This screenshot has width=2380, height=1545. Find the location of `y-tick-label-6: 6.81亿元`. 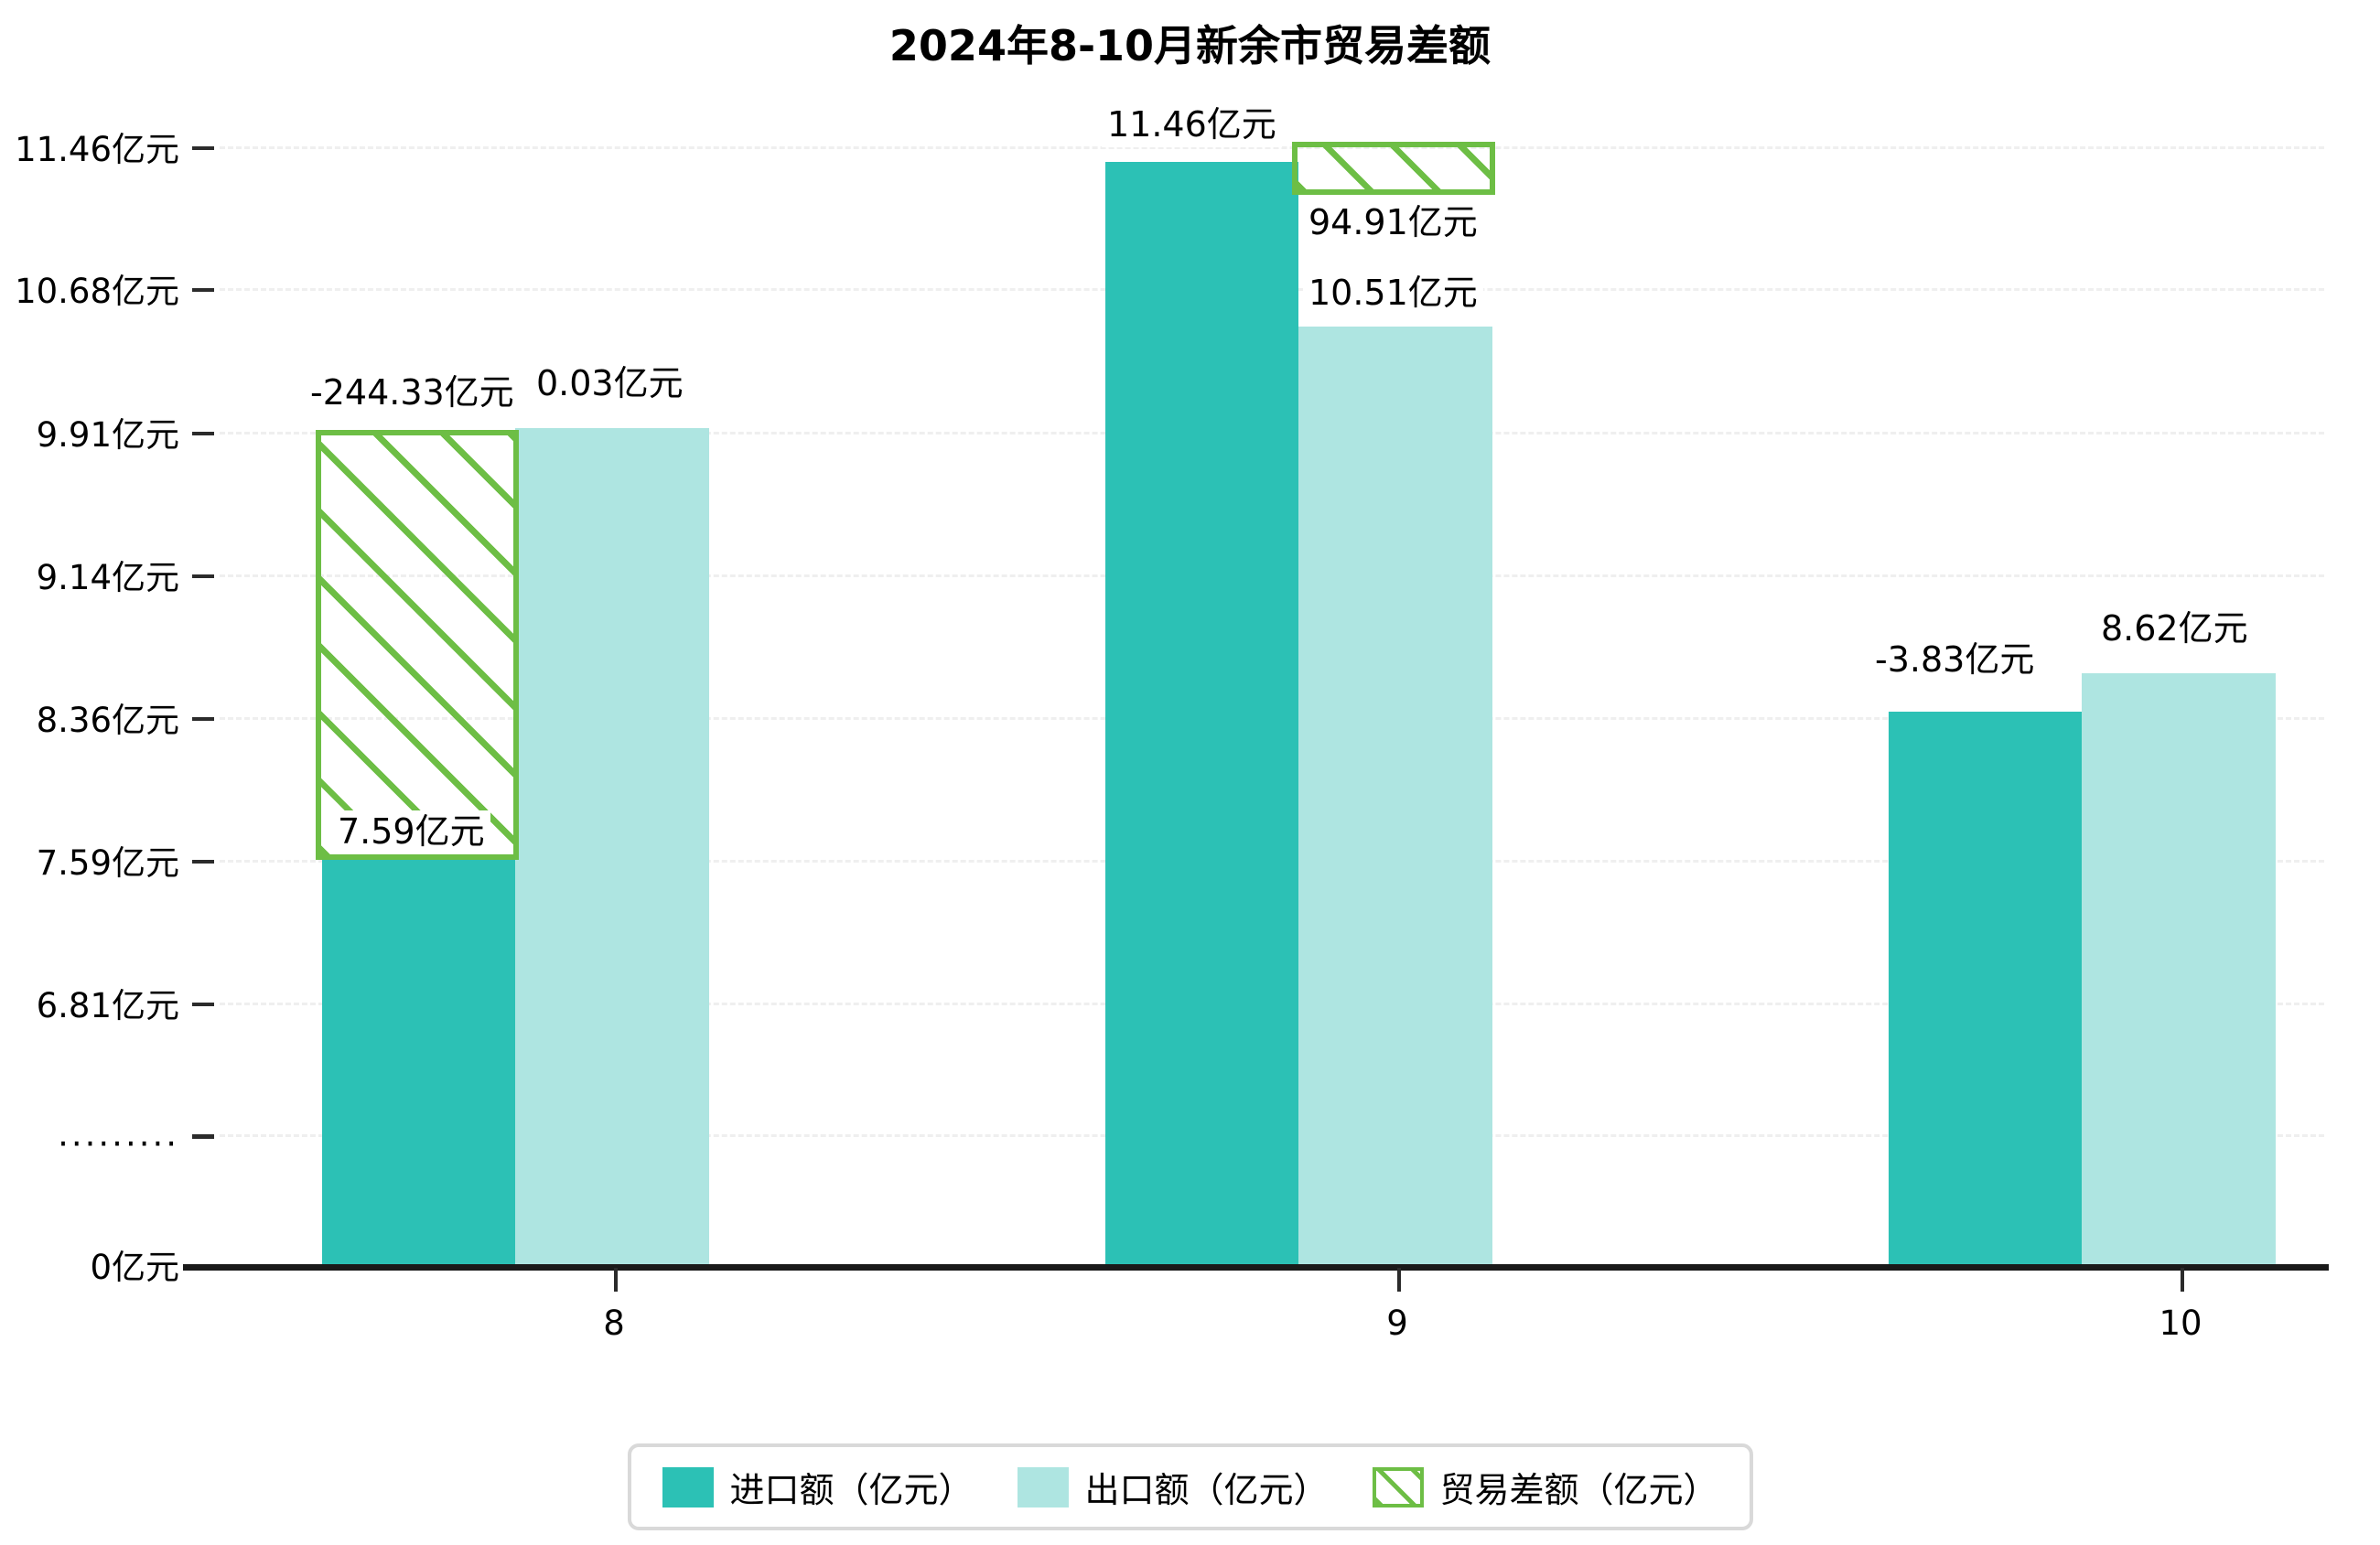

y-tick-label-6: 6.81亿元 is located at coordinates (107, 1005).